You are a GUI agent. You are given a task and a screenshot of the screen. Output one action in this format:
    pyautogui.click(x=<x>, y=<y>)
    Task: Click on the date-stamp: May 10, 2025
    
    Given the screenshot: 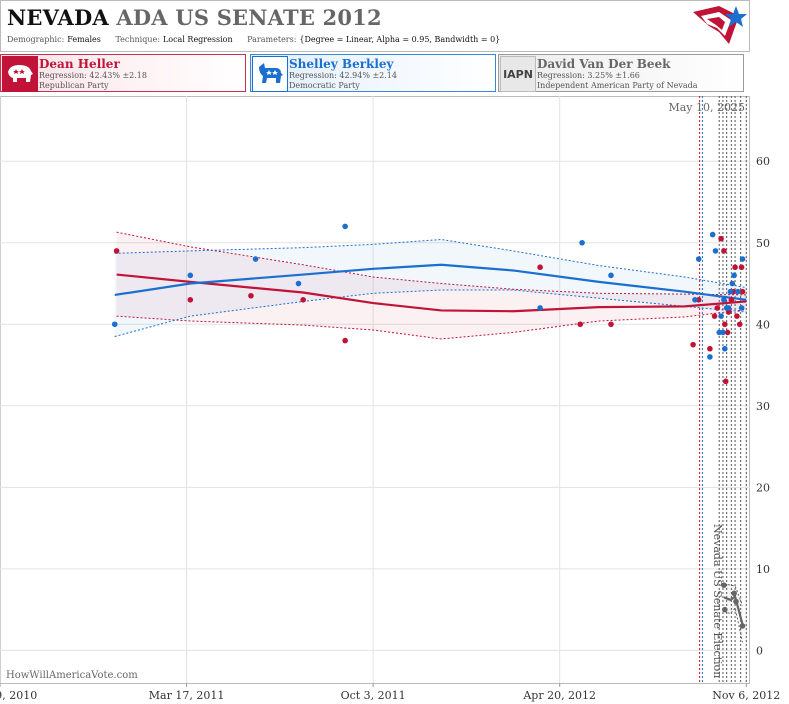 What is the action you would take?
    pyautogui.click(x=706, y=107)
    